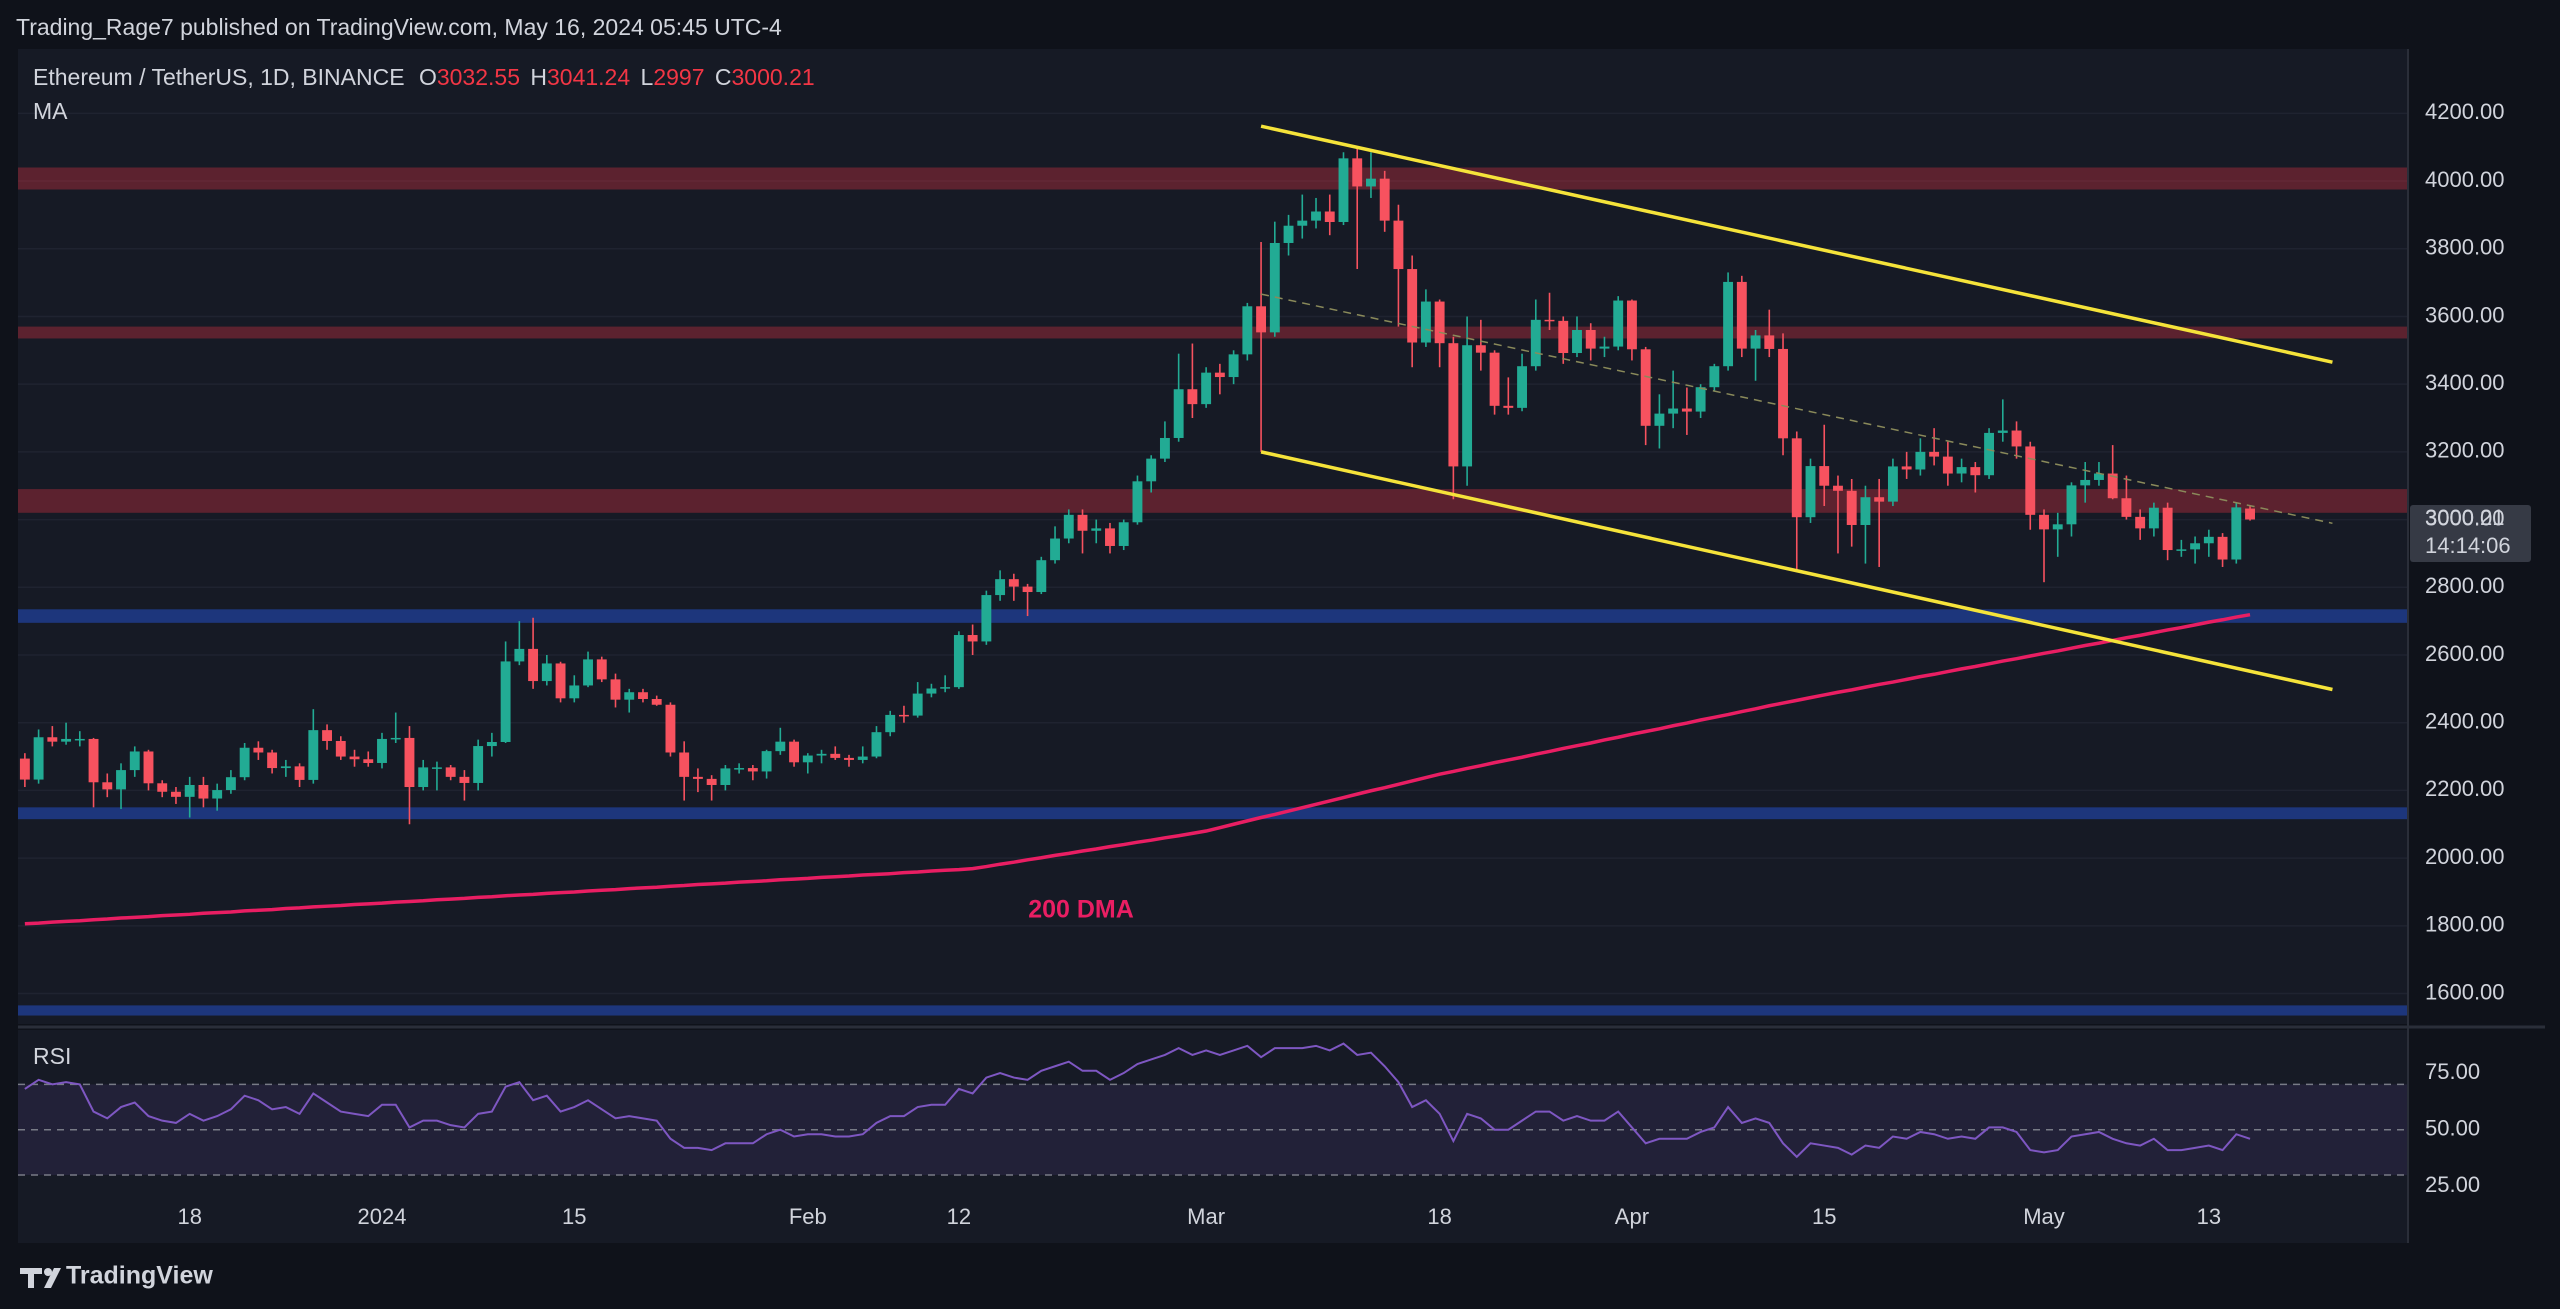 The image size is (2560, 1309). What do you see at coordinates (2465, 924) in the screenshot?
I see `y-tick-label: 1800.00` at bounding box center [2465, 924].